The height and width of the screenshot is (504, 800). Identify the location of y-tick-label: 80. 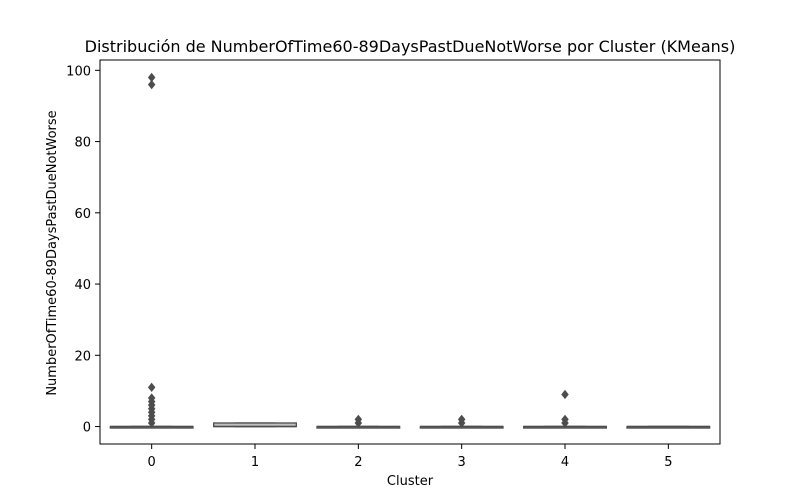
(82, 143).